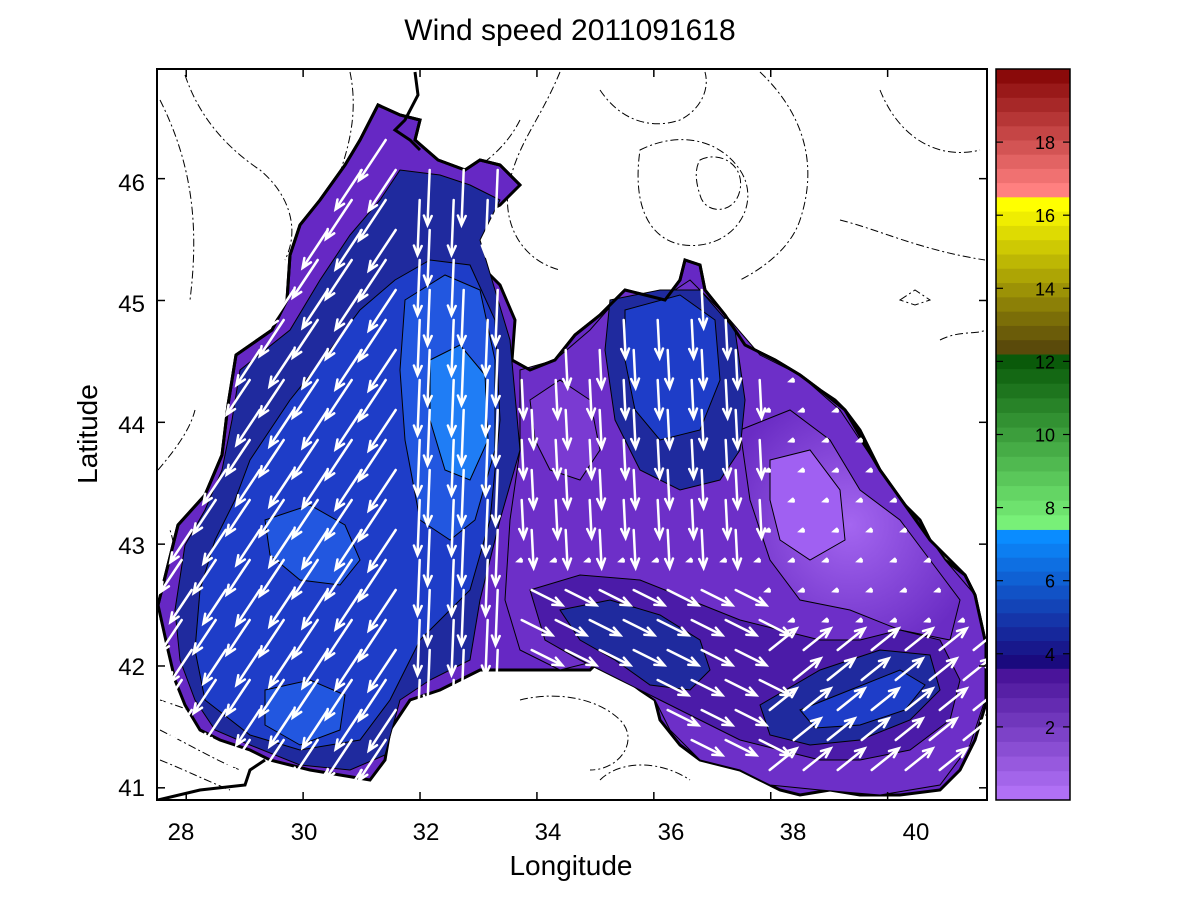 The width and height of the screenshot is (1200, 900). What do you see at coordinates (1045, 436) in the screenshot?
I see `colorbar-tick-label: 10` at bounding box center [1045, 436].